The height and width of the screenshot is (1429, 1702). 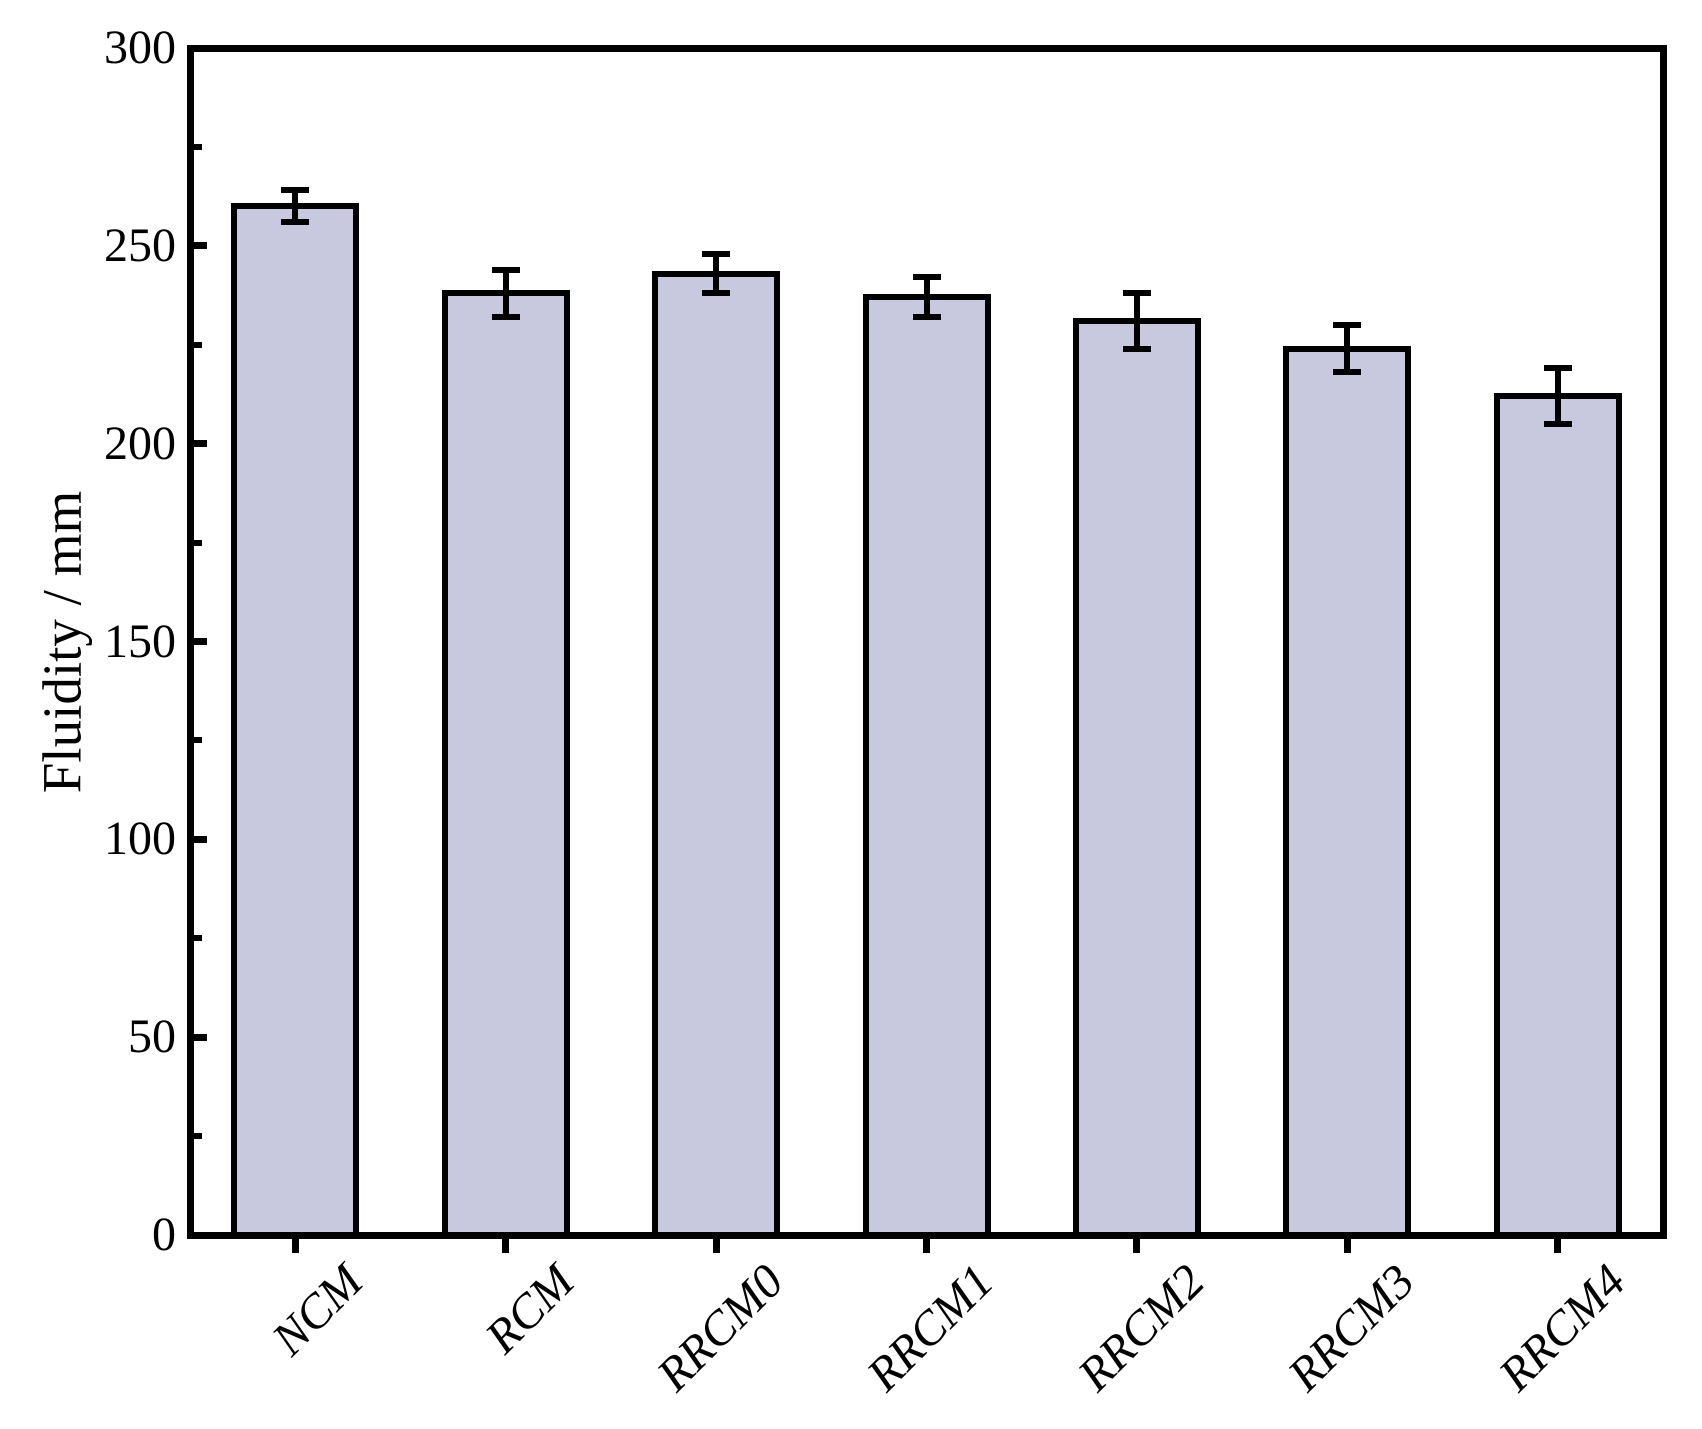 I want to click on x-axis-category-label: RCM, so click(x=529, y=1309).